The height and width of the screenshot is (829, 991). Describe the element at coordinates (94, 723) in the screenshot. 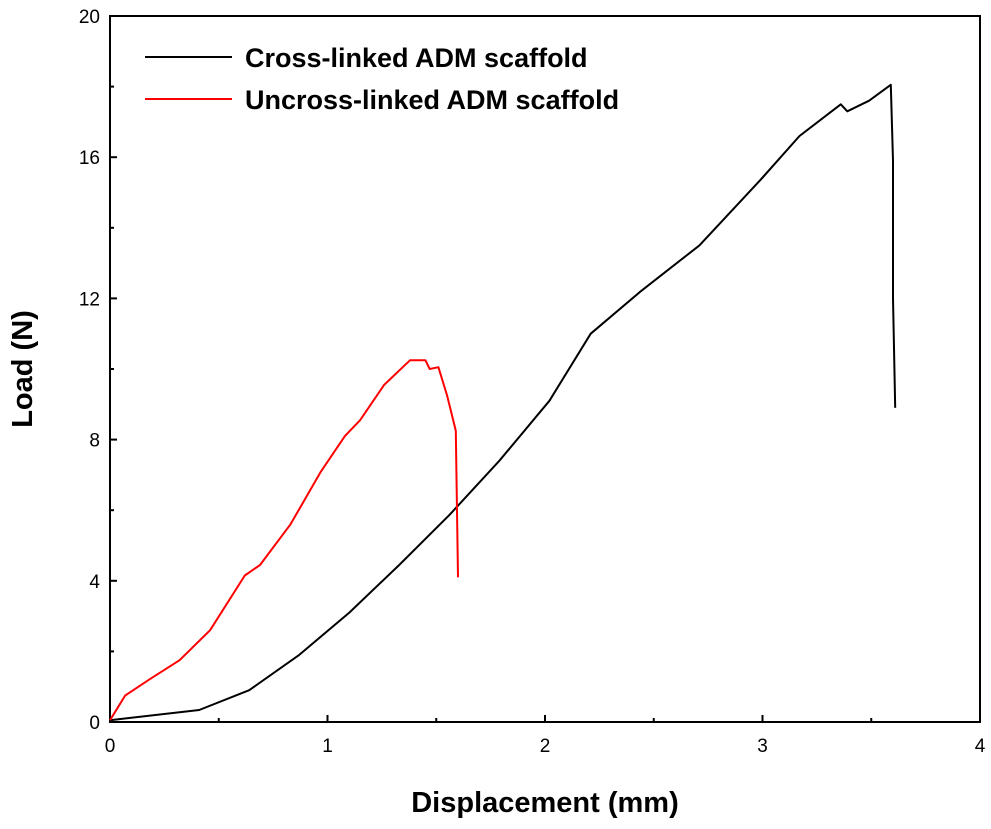

I see `y-tick-label: 0` at that location.